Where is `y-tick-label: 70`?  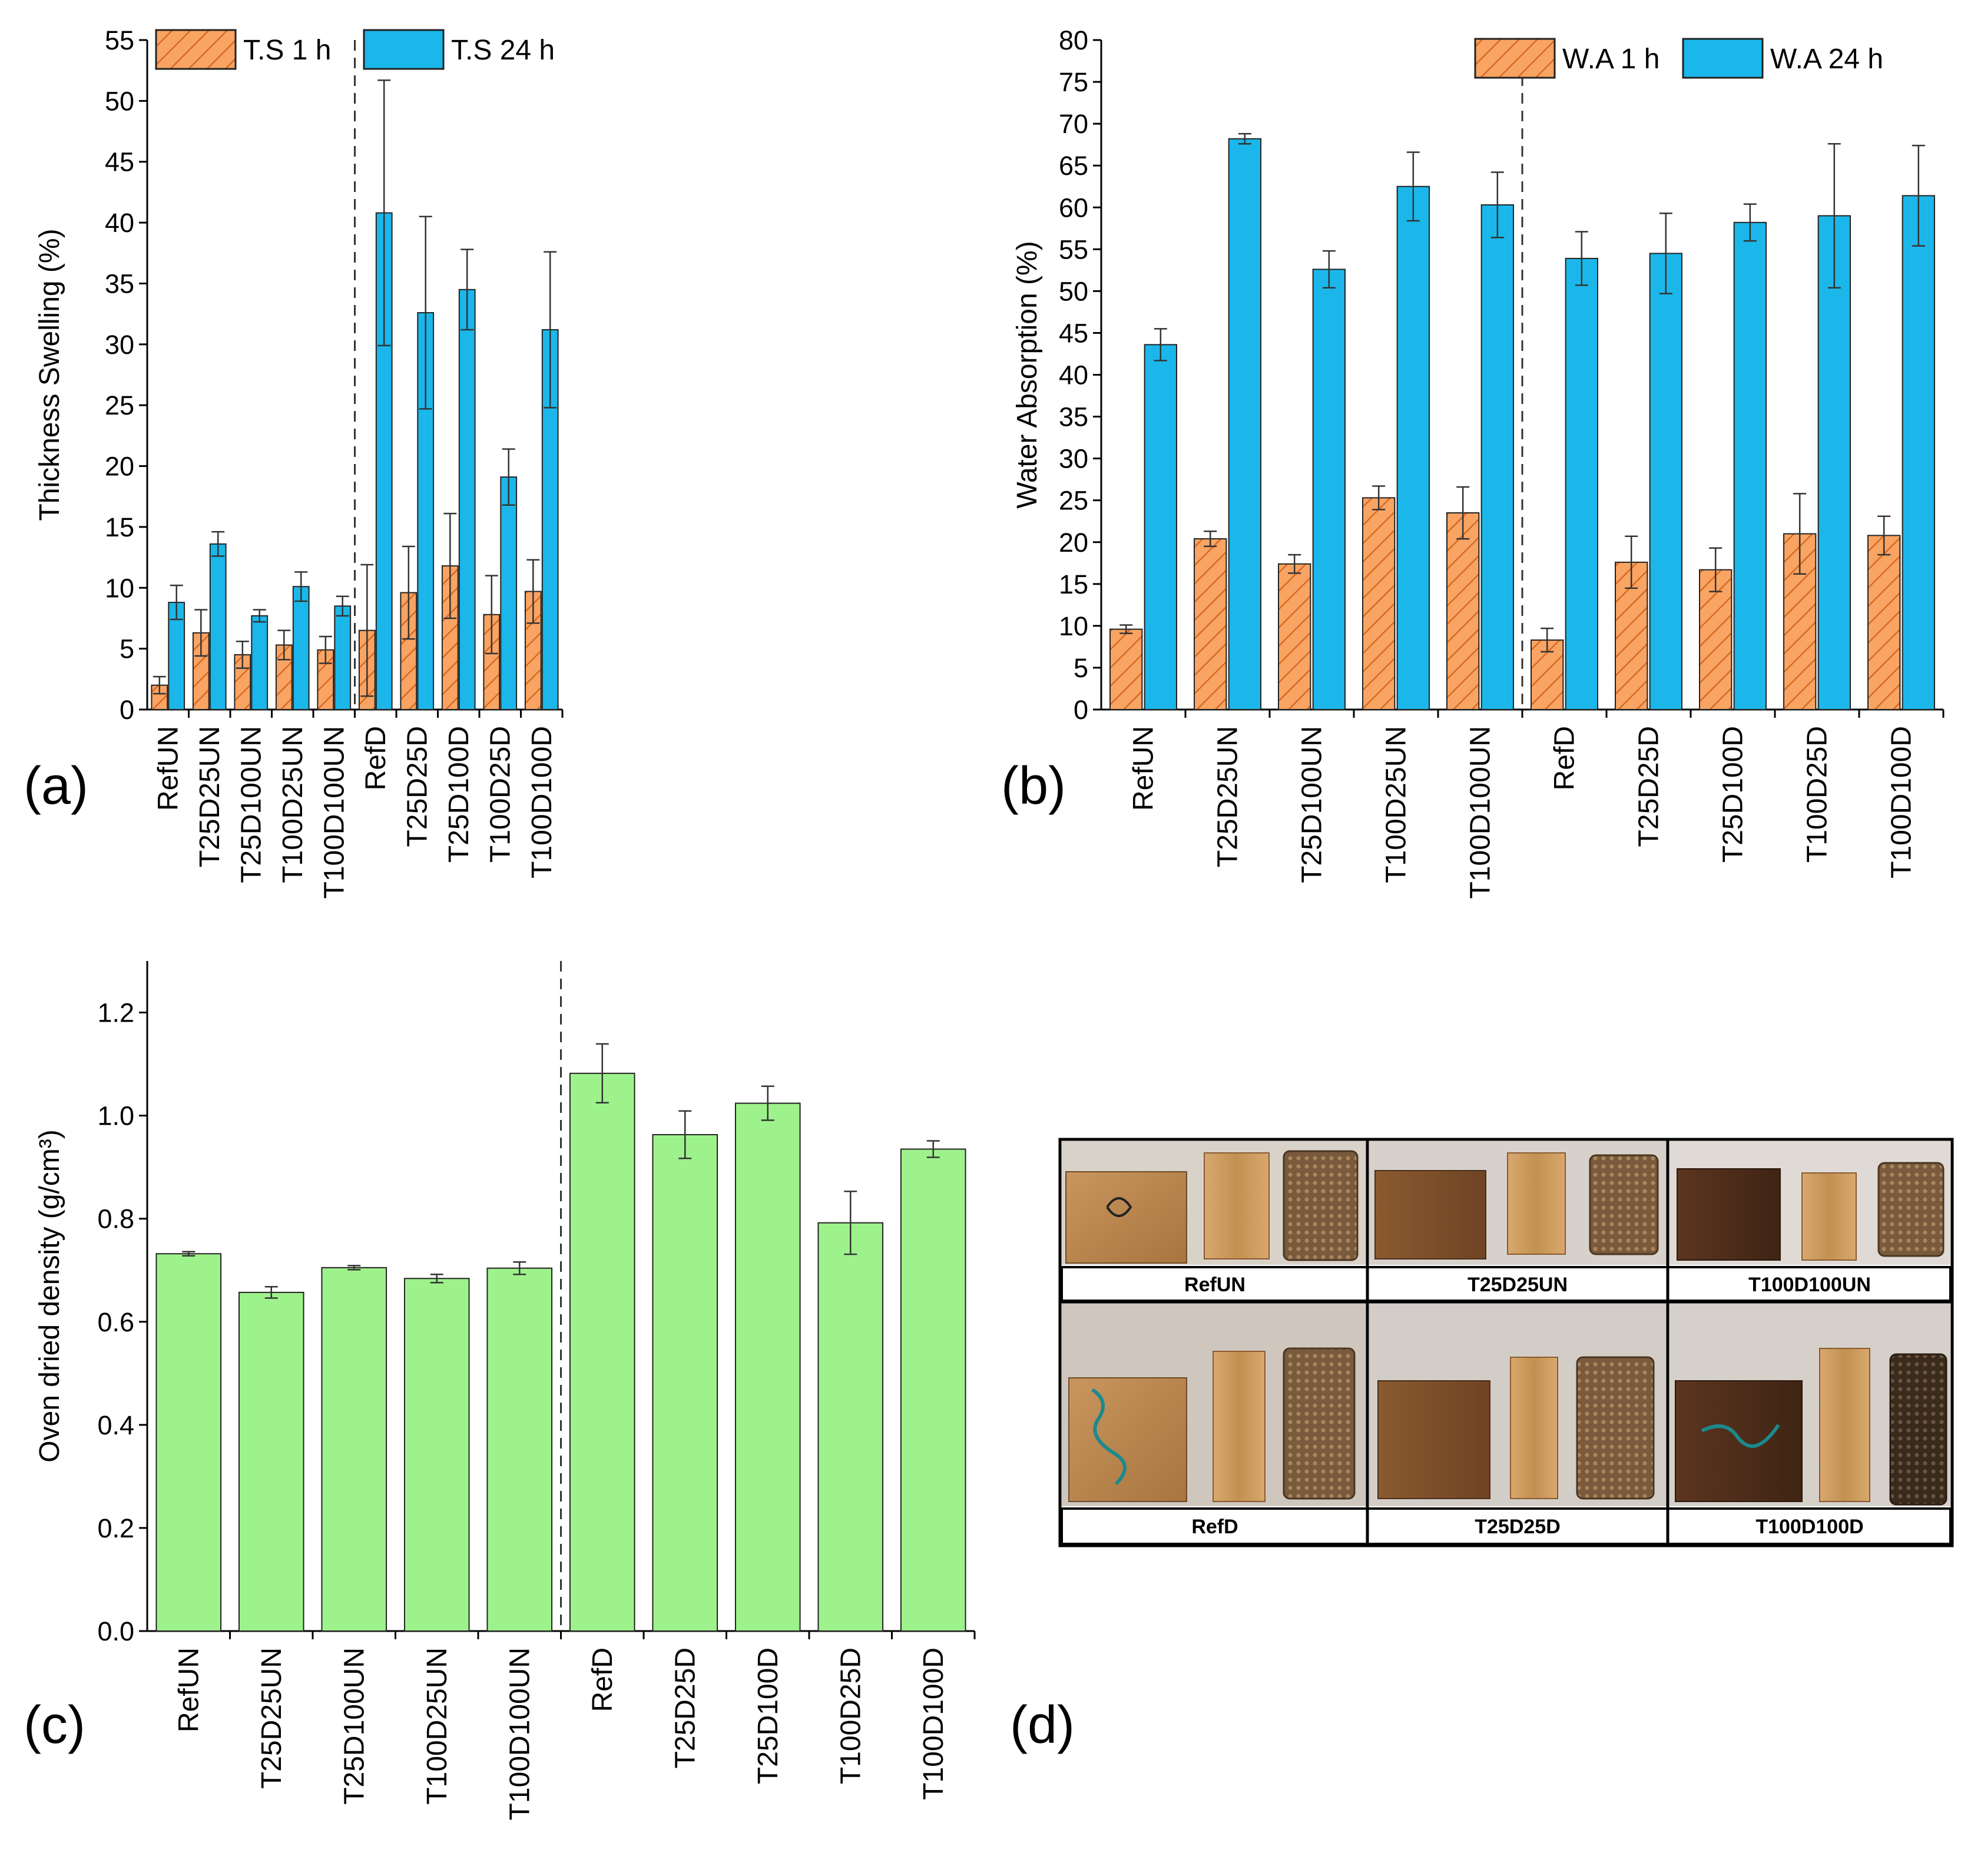
y-tick-label: 70 is located at coordinates (1073, 124).